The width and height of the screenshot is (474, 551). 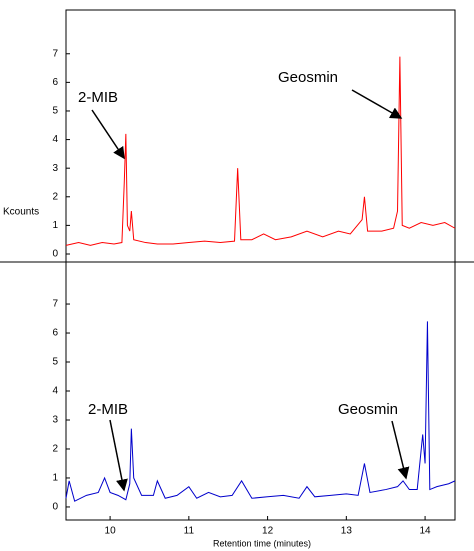 I want to click on x-tick-label: 13, so click(x=347, y=531).